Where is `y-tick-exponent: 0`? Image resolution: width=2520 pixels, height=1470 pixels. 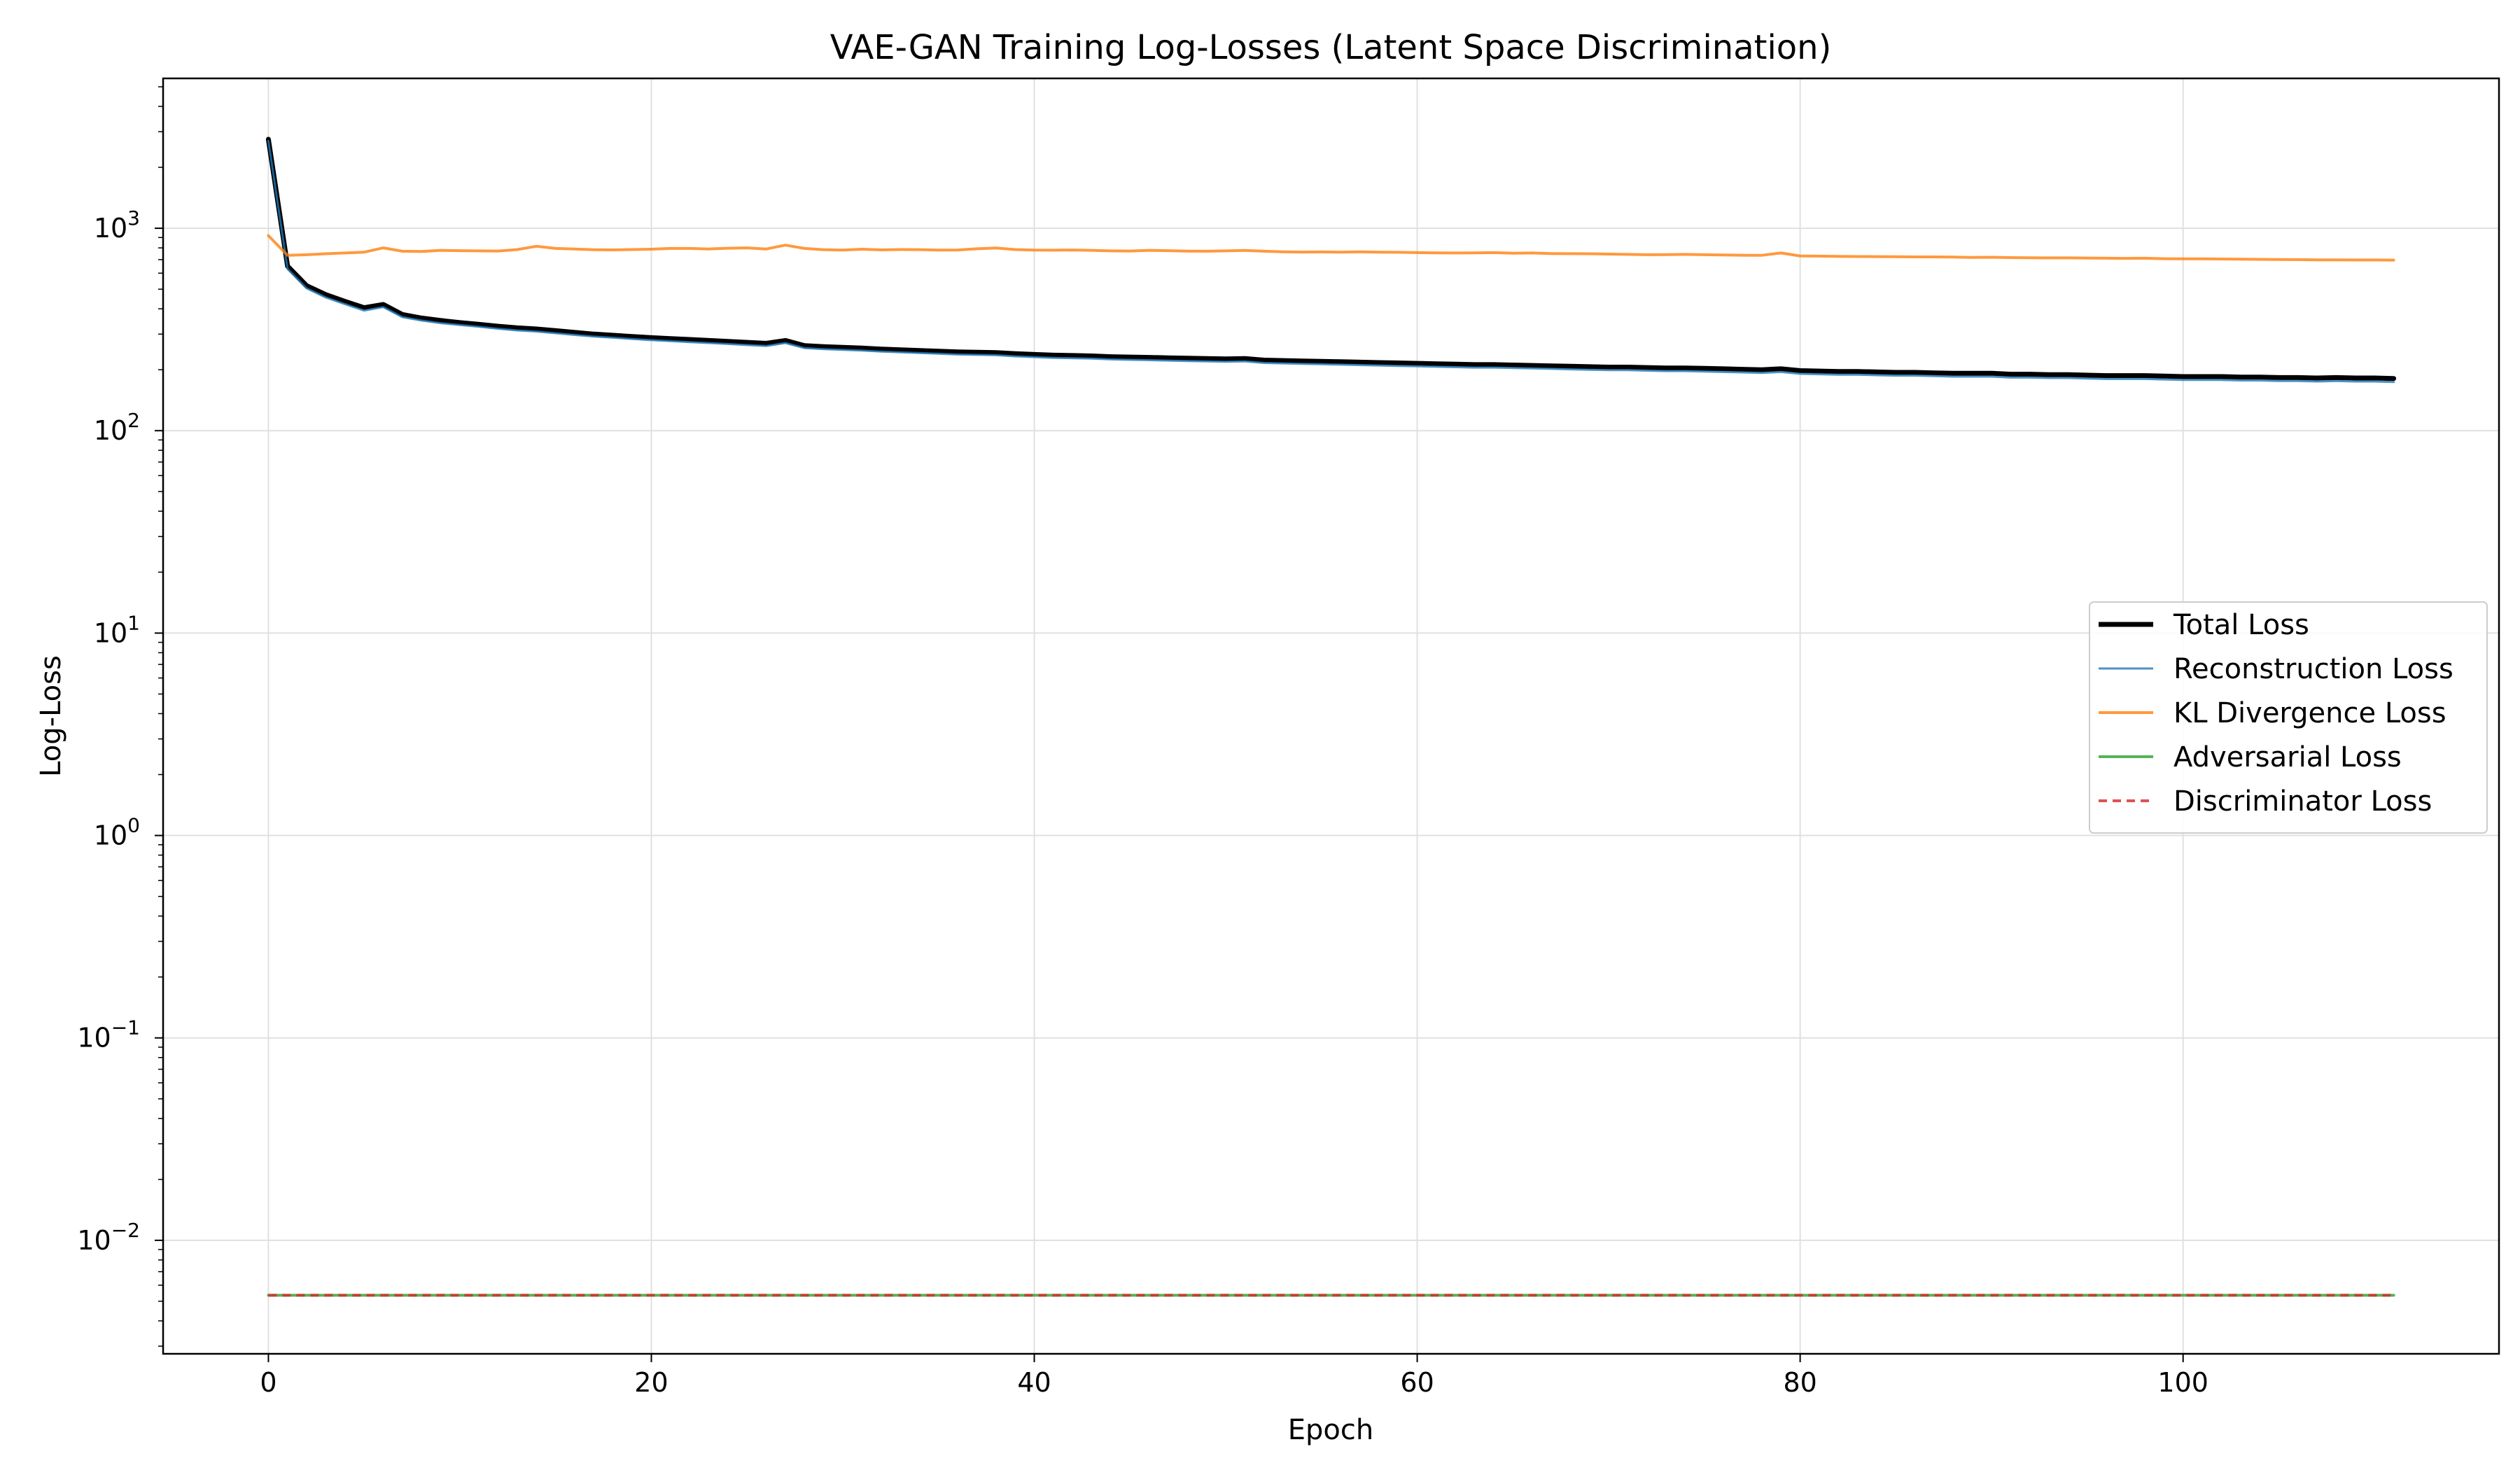
y-tick-exponent: 0 is located at coordinates (133, 825).